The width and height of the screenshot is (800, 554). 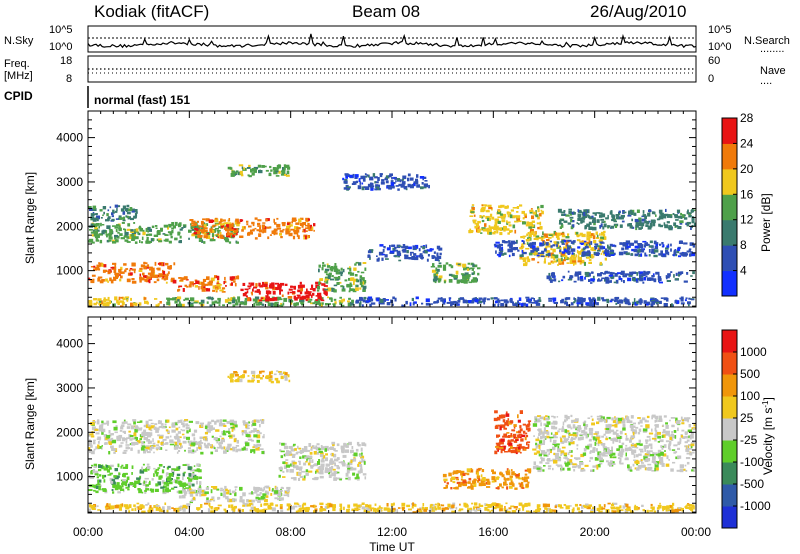 What do you see at coordinates (69, 138) in the screenshot?
I see `y-tick-label: 4000` at bounding box center [69, 138].